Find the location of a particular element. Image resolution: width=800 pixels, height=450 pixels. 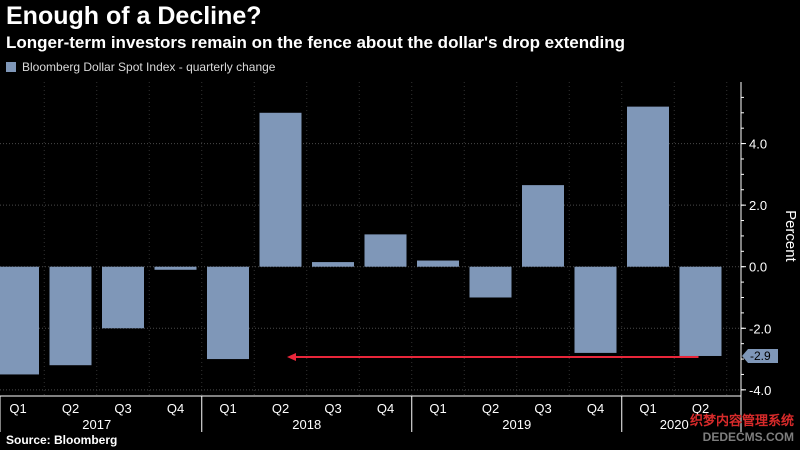

legend-swatch is located at coordinates (11, 67).